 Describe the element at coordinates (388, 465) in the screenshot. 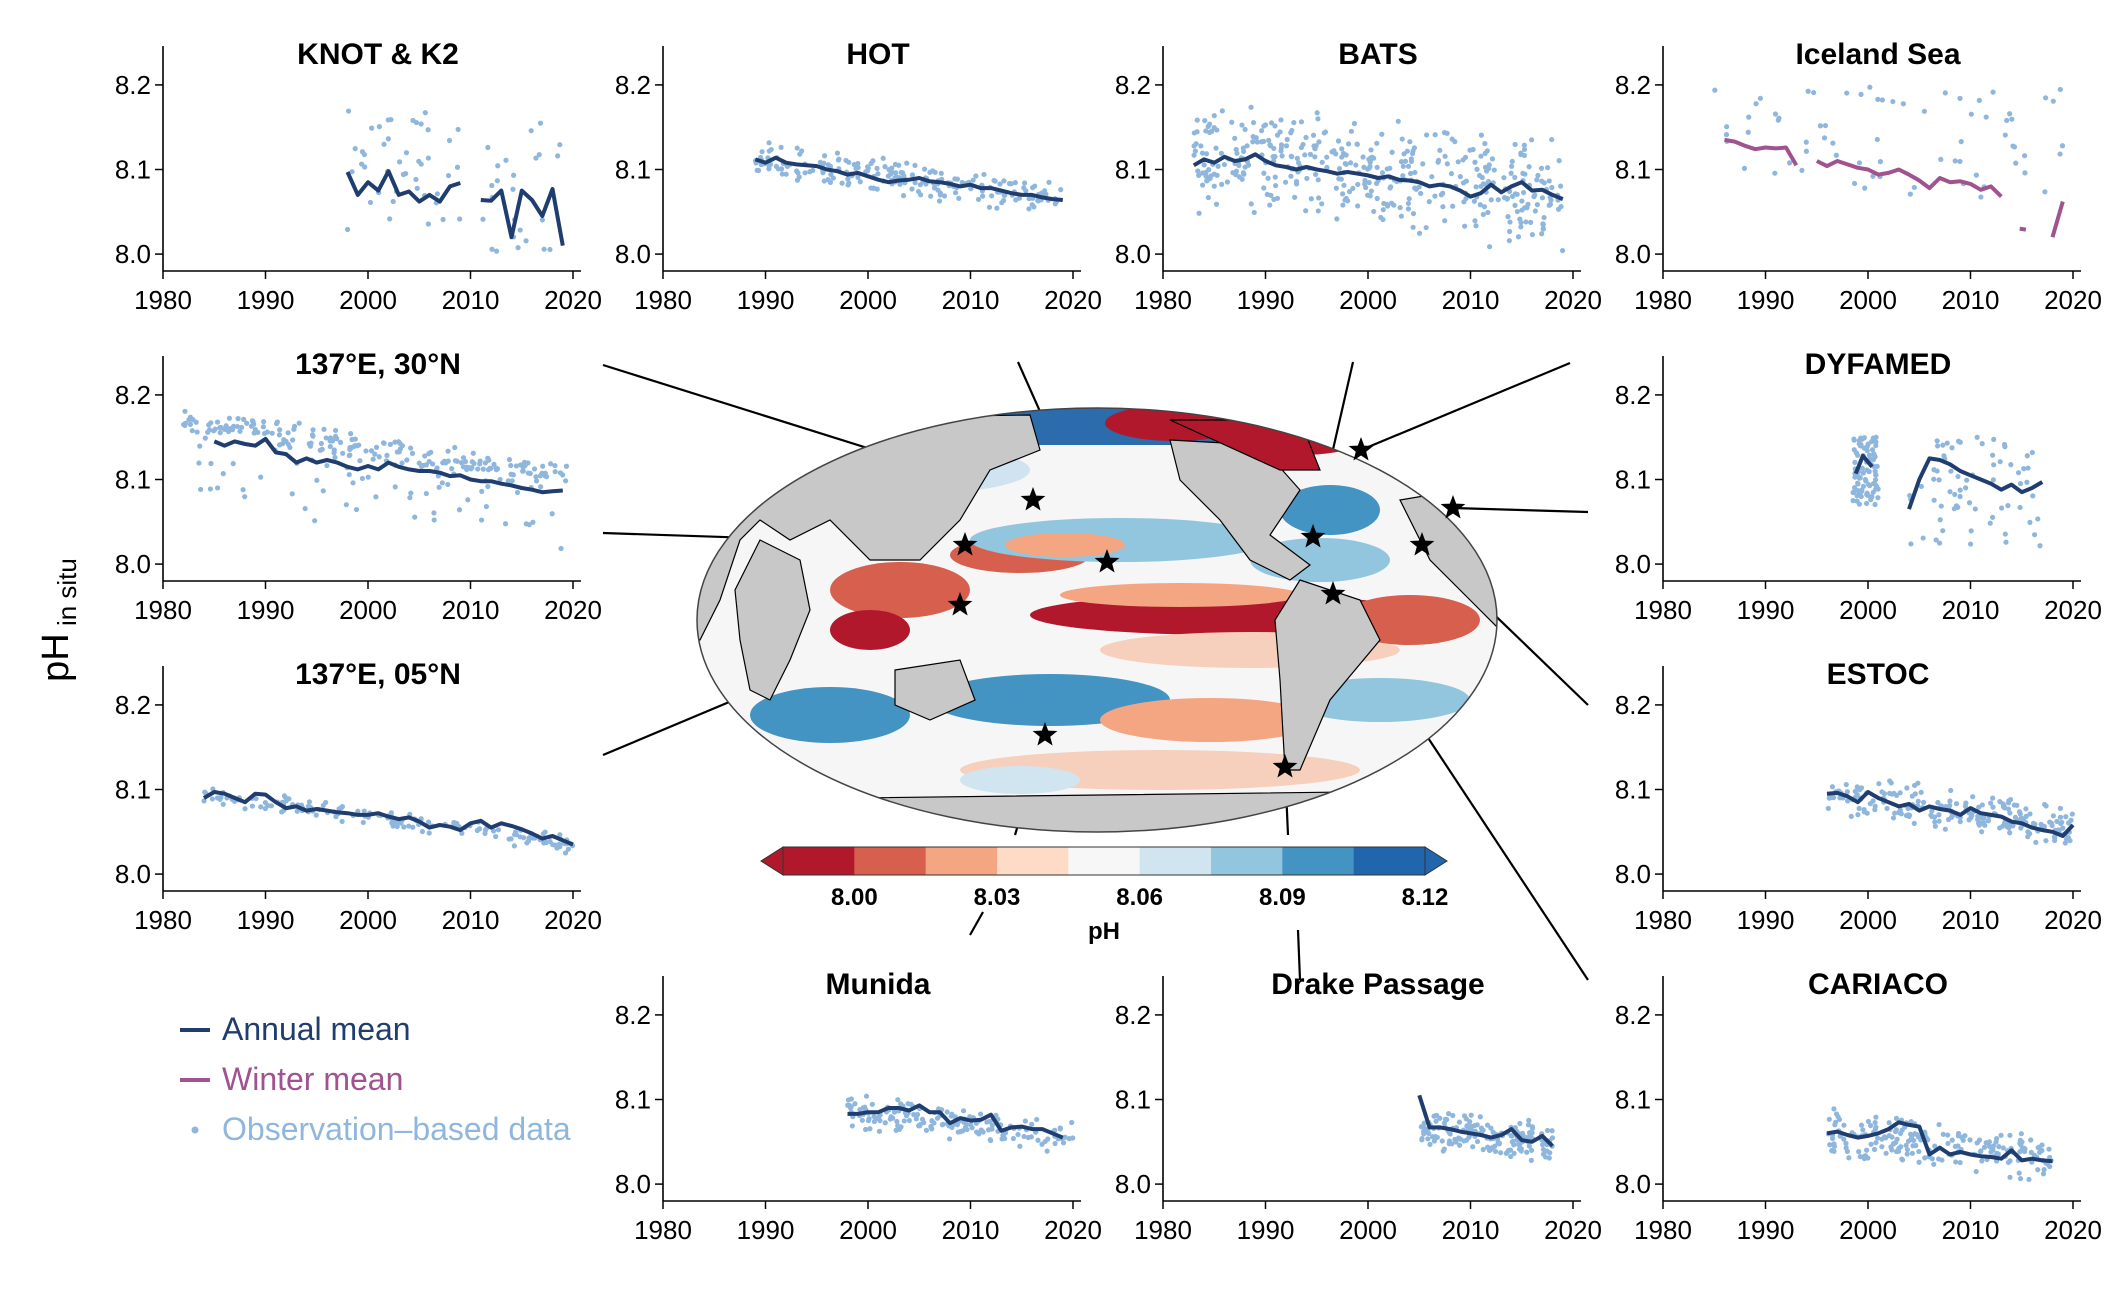

I see `annual-mean-line` at that location.